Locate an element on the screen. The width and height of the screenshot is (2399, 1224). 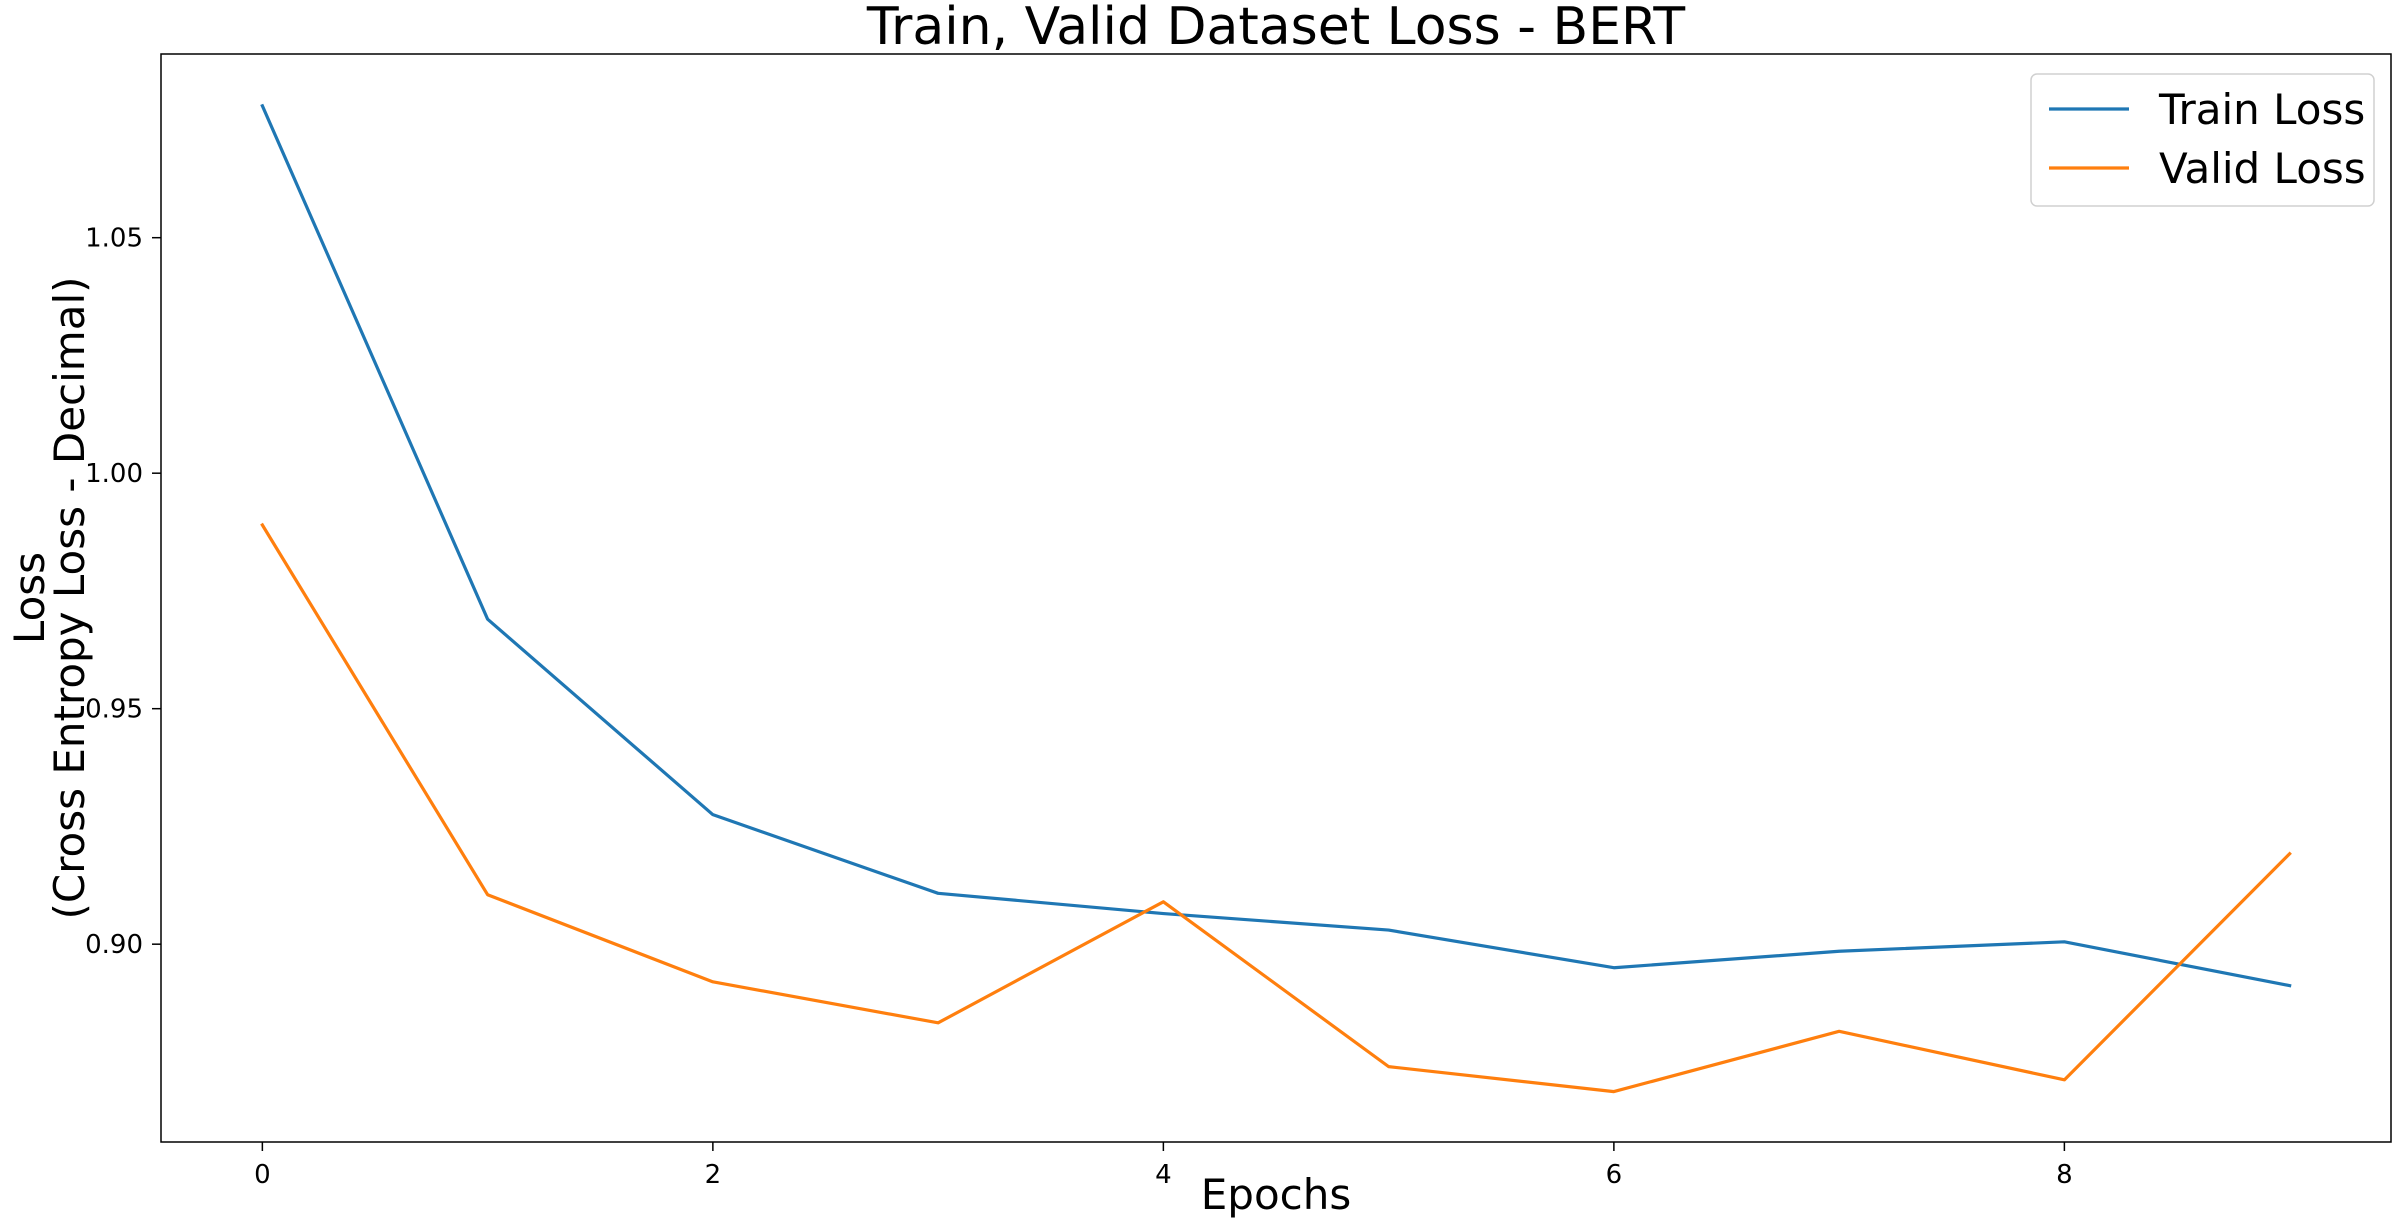
x-tick-label: 2 is located at coordinates (713, 1175).